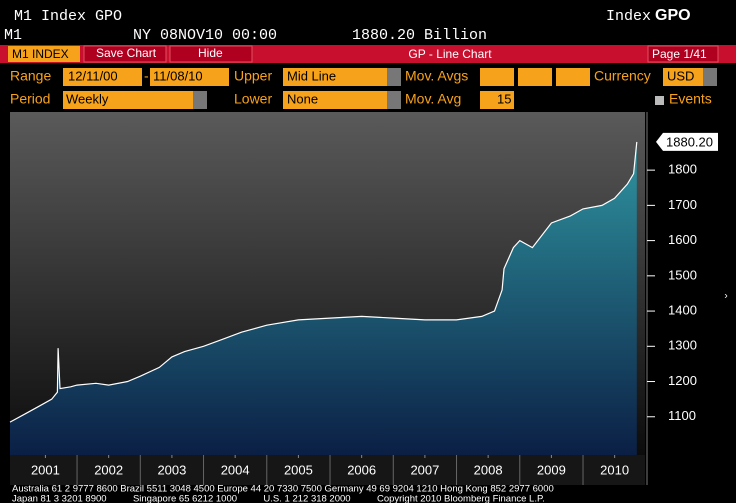 This screenshot has height=503, width=736. Describe the element at coordinates (436, 76) in the screenshot. I see `mov-avgs-label: Mov. Avgs` at that location.